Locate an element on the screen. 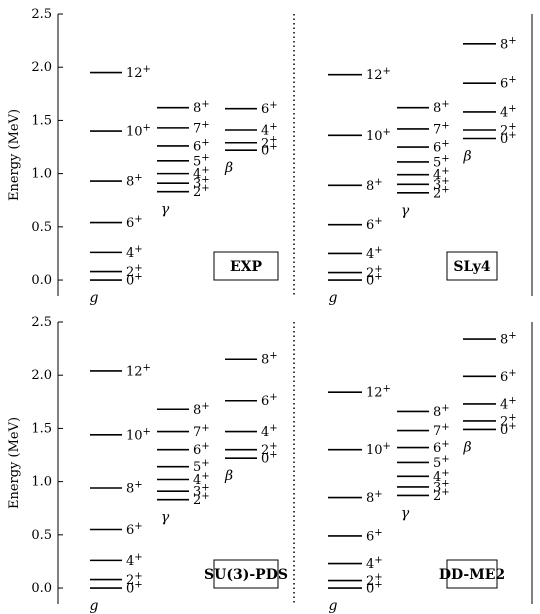 Image resolution: width=540 pixels, height=614 pixels. panel-label: EXP is located at coordinates (246, 267).